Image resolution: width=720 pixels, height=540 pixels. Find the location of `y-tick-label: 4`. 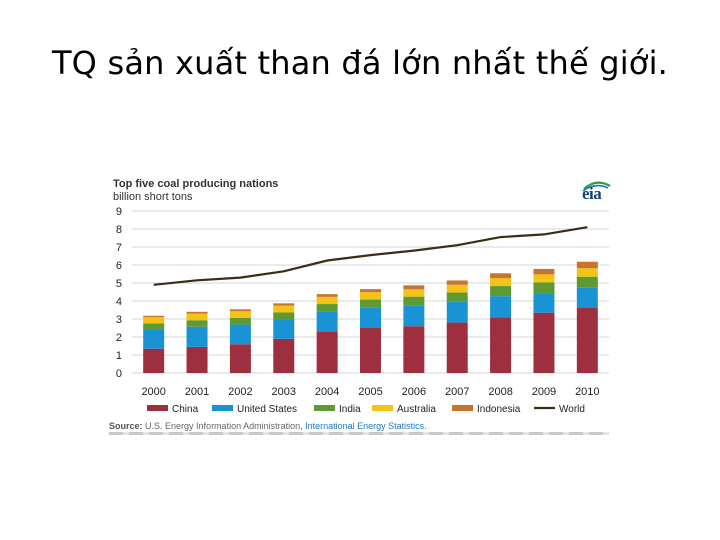

y-tick-label: 4 is located at coordinates (119, 302).